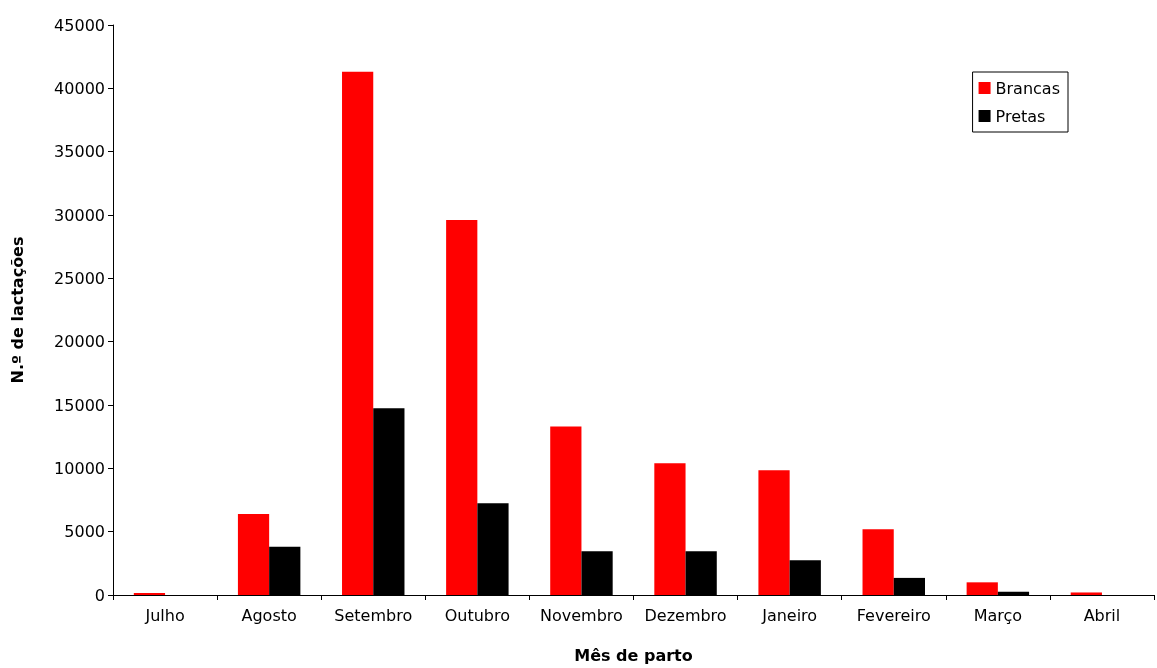 This screenshot has width=1157, height=668. What do you see at coordinates (1102, 615) in the screenshot?
I see `x-tick-label: Abril` at bounding box center [1102, 615].